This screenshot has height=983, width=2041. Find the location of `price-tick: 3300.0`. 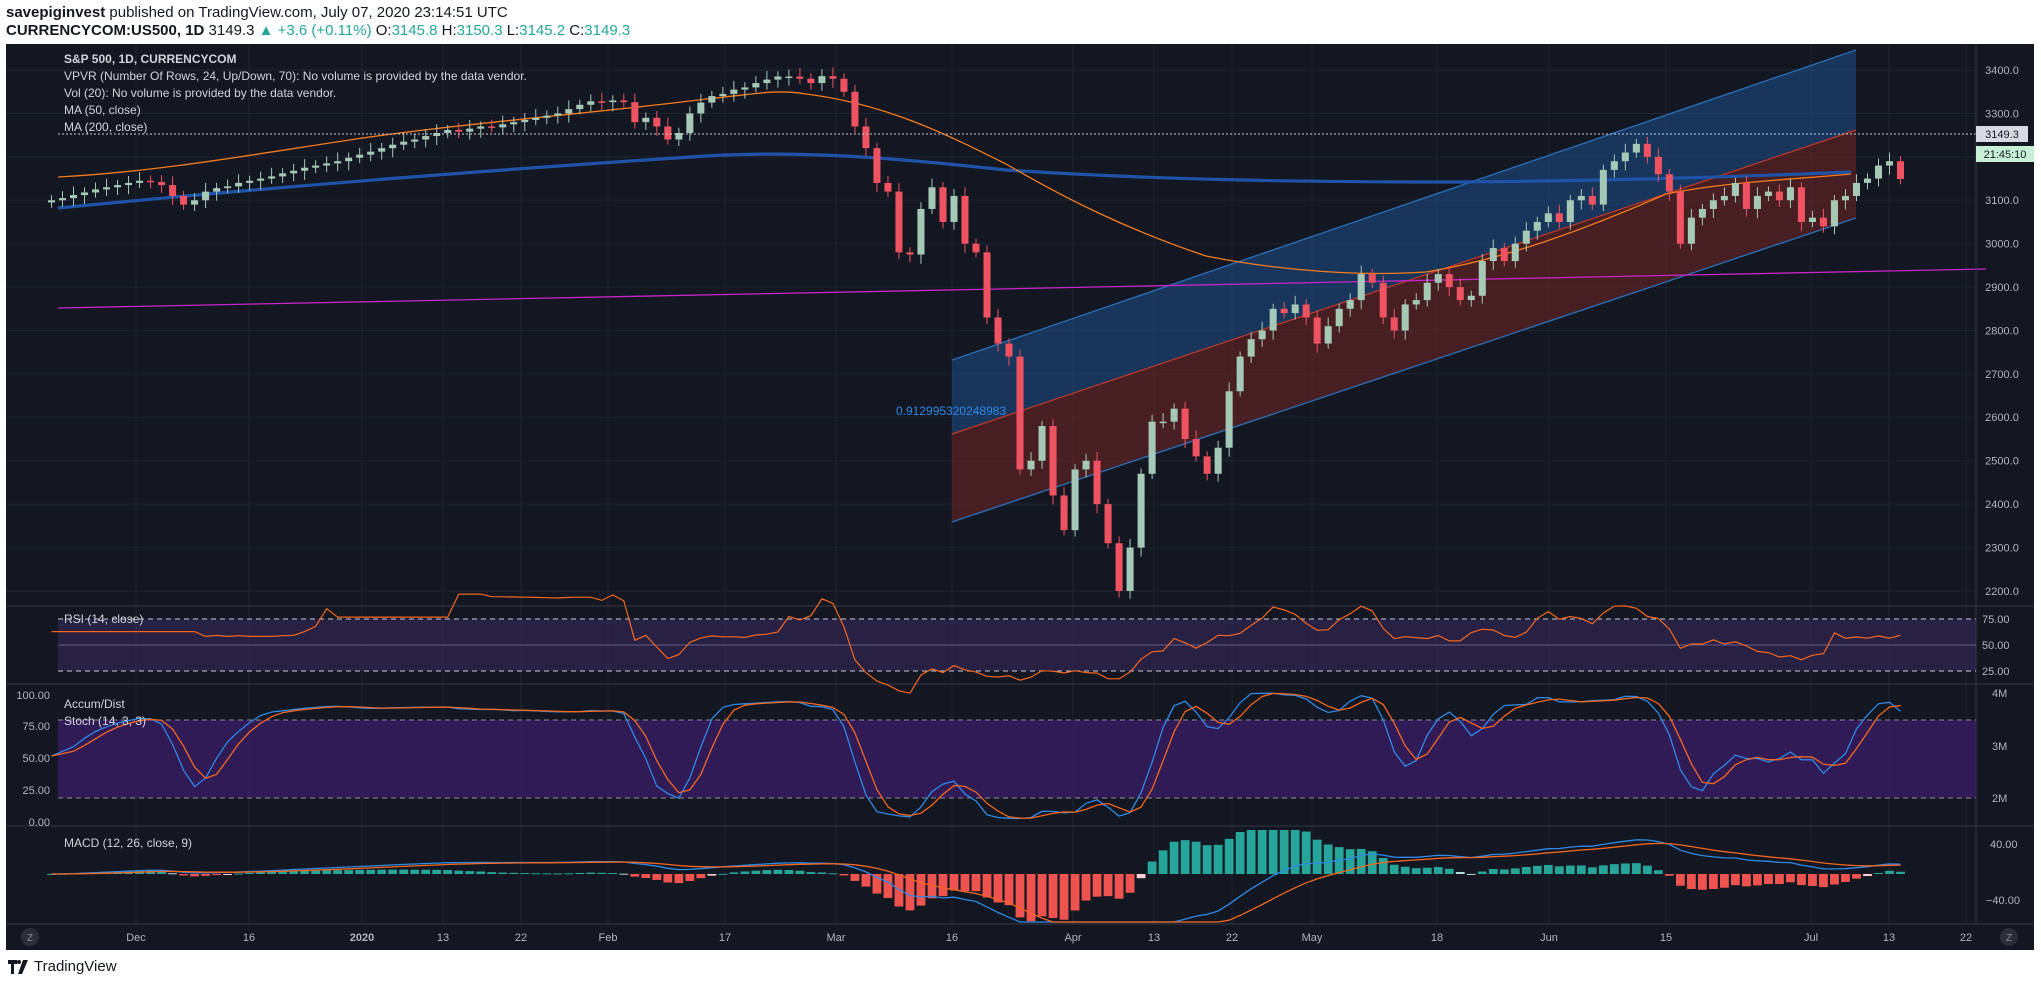

price-tick: 3300.0 is located at coordinates (2002, 114).